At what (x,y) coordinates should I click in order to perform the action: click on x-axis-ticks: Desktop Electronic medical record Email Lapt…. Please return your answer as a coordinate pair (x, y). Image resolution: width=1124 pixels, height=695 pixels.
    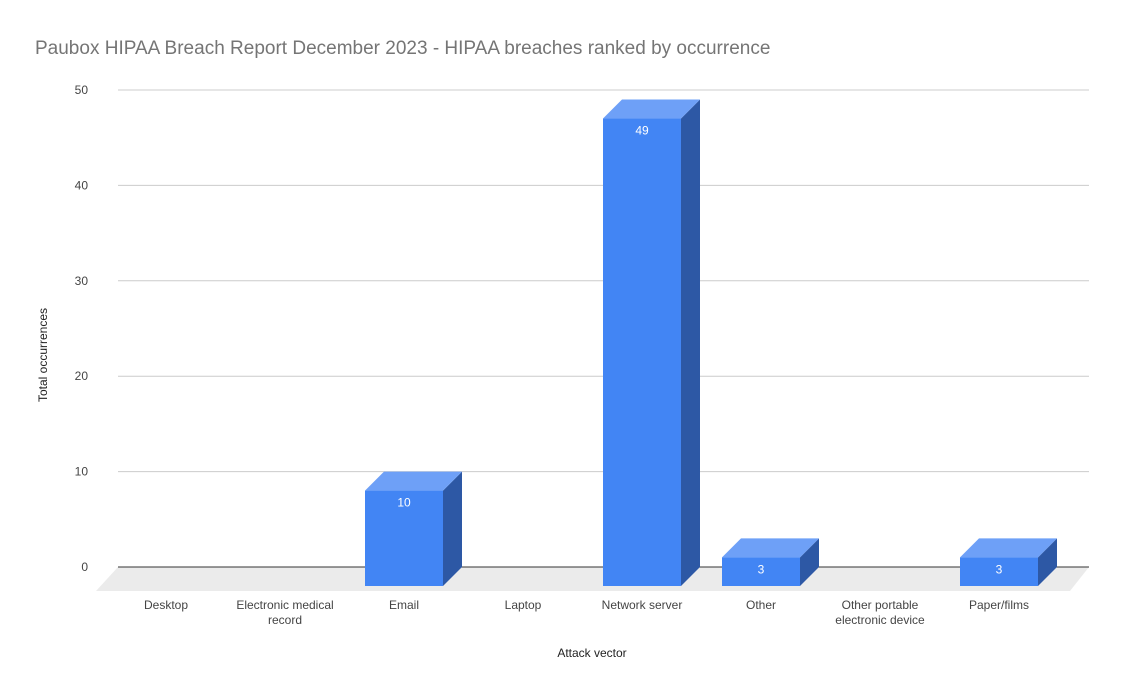
    Looking at the image, I should click on (586, 612).